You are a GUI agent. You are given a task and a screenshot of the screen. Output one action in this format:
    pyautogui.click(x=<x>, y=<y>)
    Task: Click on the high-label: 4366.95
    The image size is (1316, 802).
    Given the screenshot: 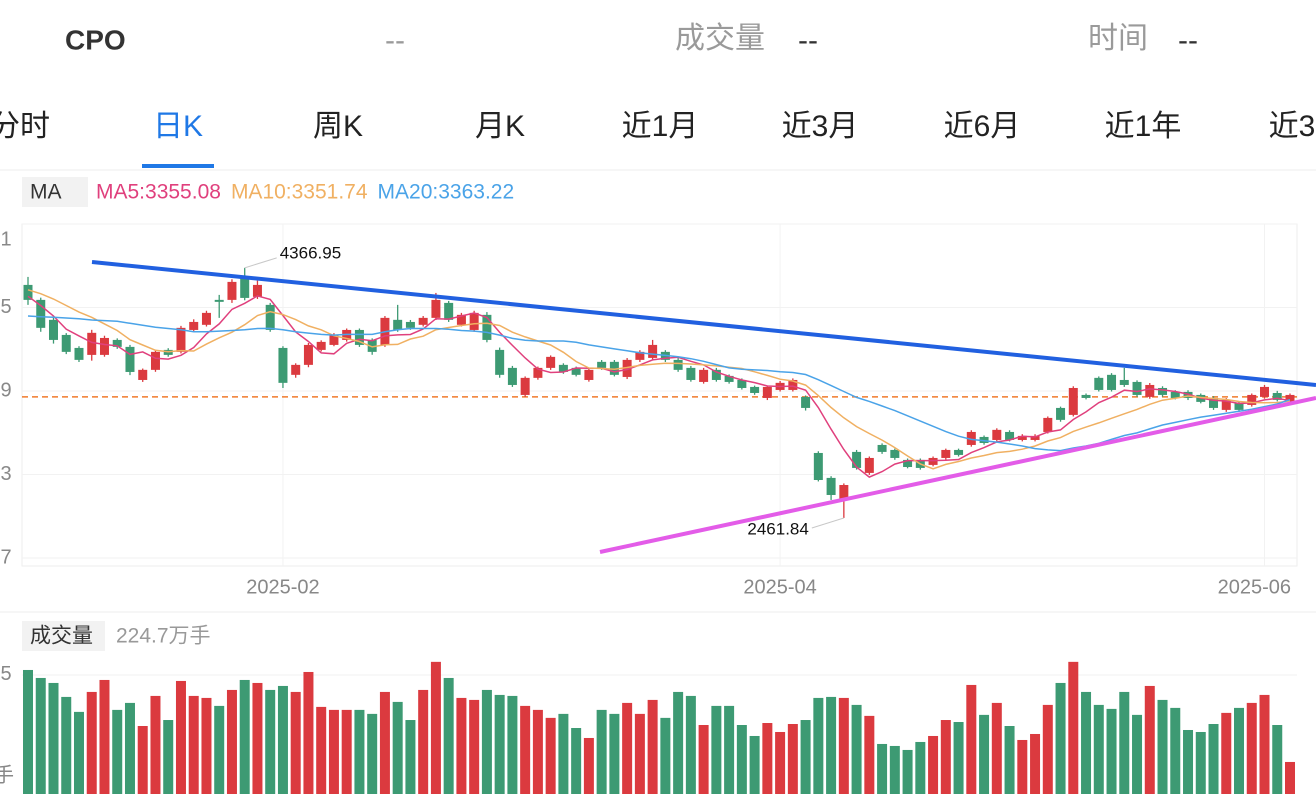 What is the action you would take?
    pyautogui.click(x=310, y=252)
    